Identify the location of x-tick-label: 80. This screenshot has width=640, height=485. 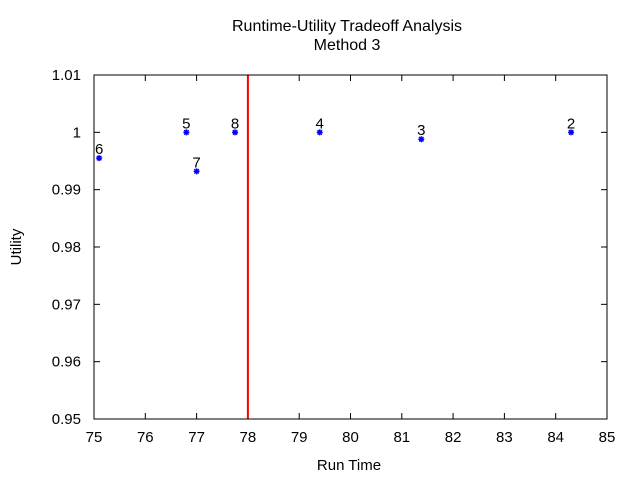
(350, 437).